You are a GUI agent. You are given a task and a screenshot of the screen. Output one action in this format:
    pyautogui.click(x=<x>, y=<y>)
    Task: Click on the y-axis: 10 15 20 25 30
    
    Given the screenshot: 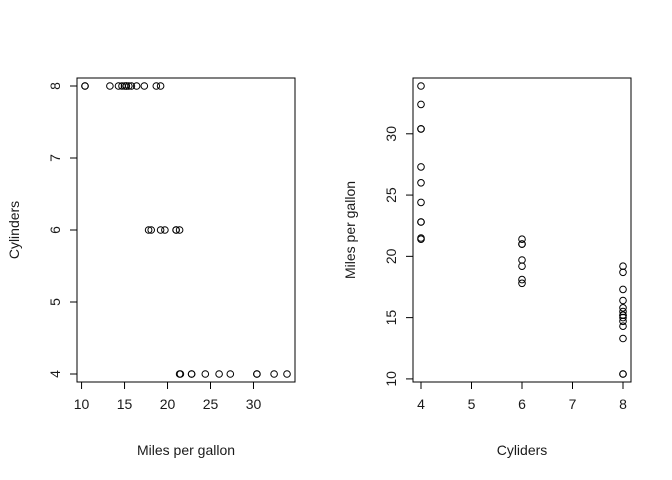 What is the action you would take?
    pyautogui.click(x=398, y=256)
    